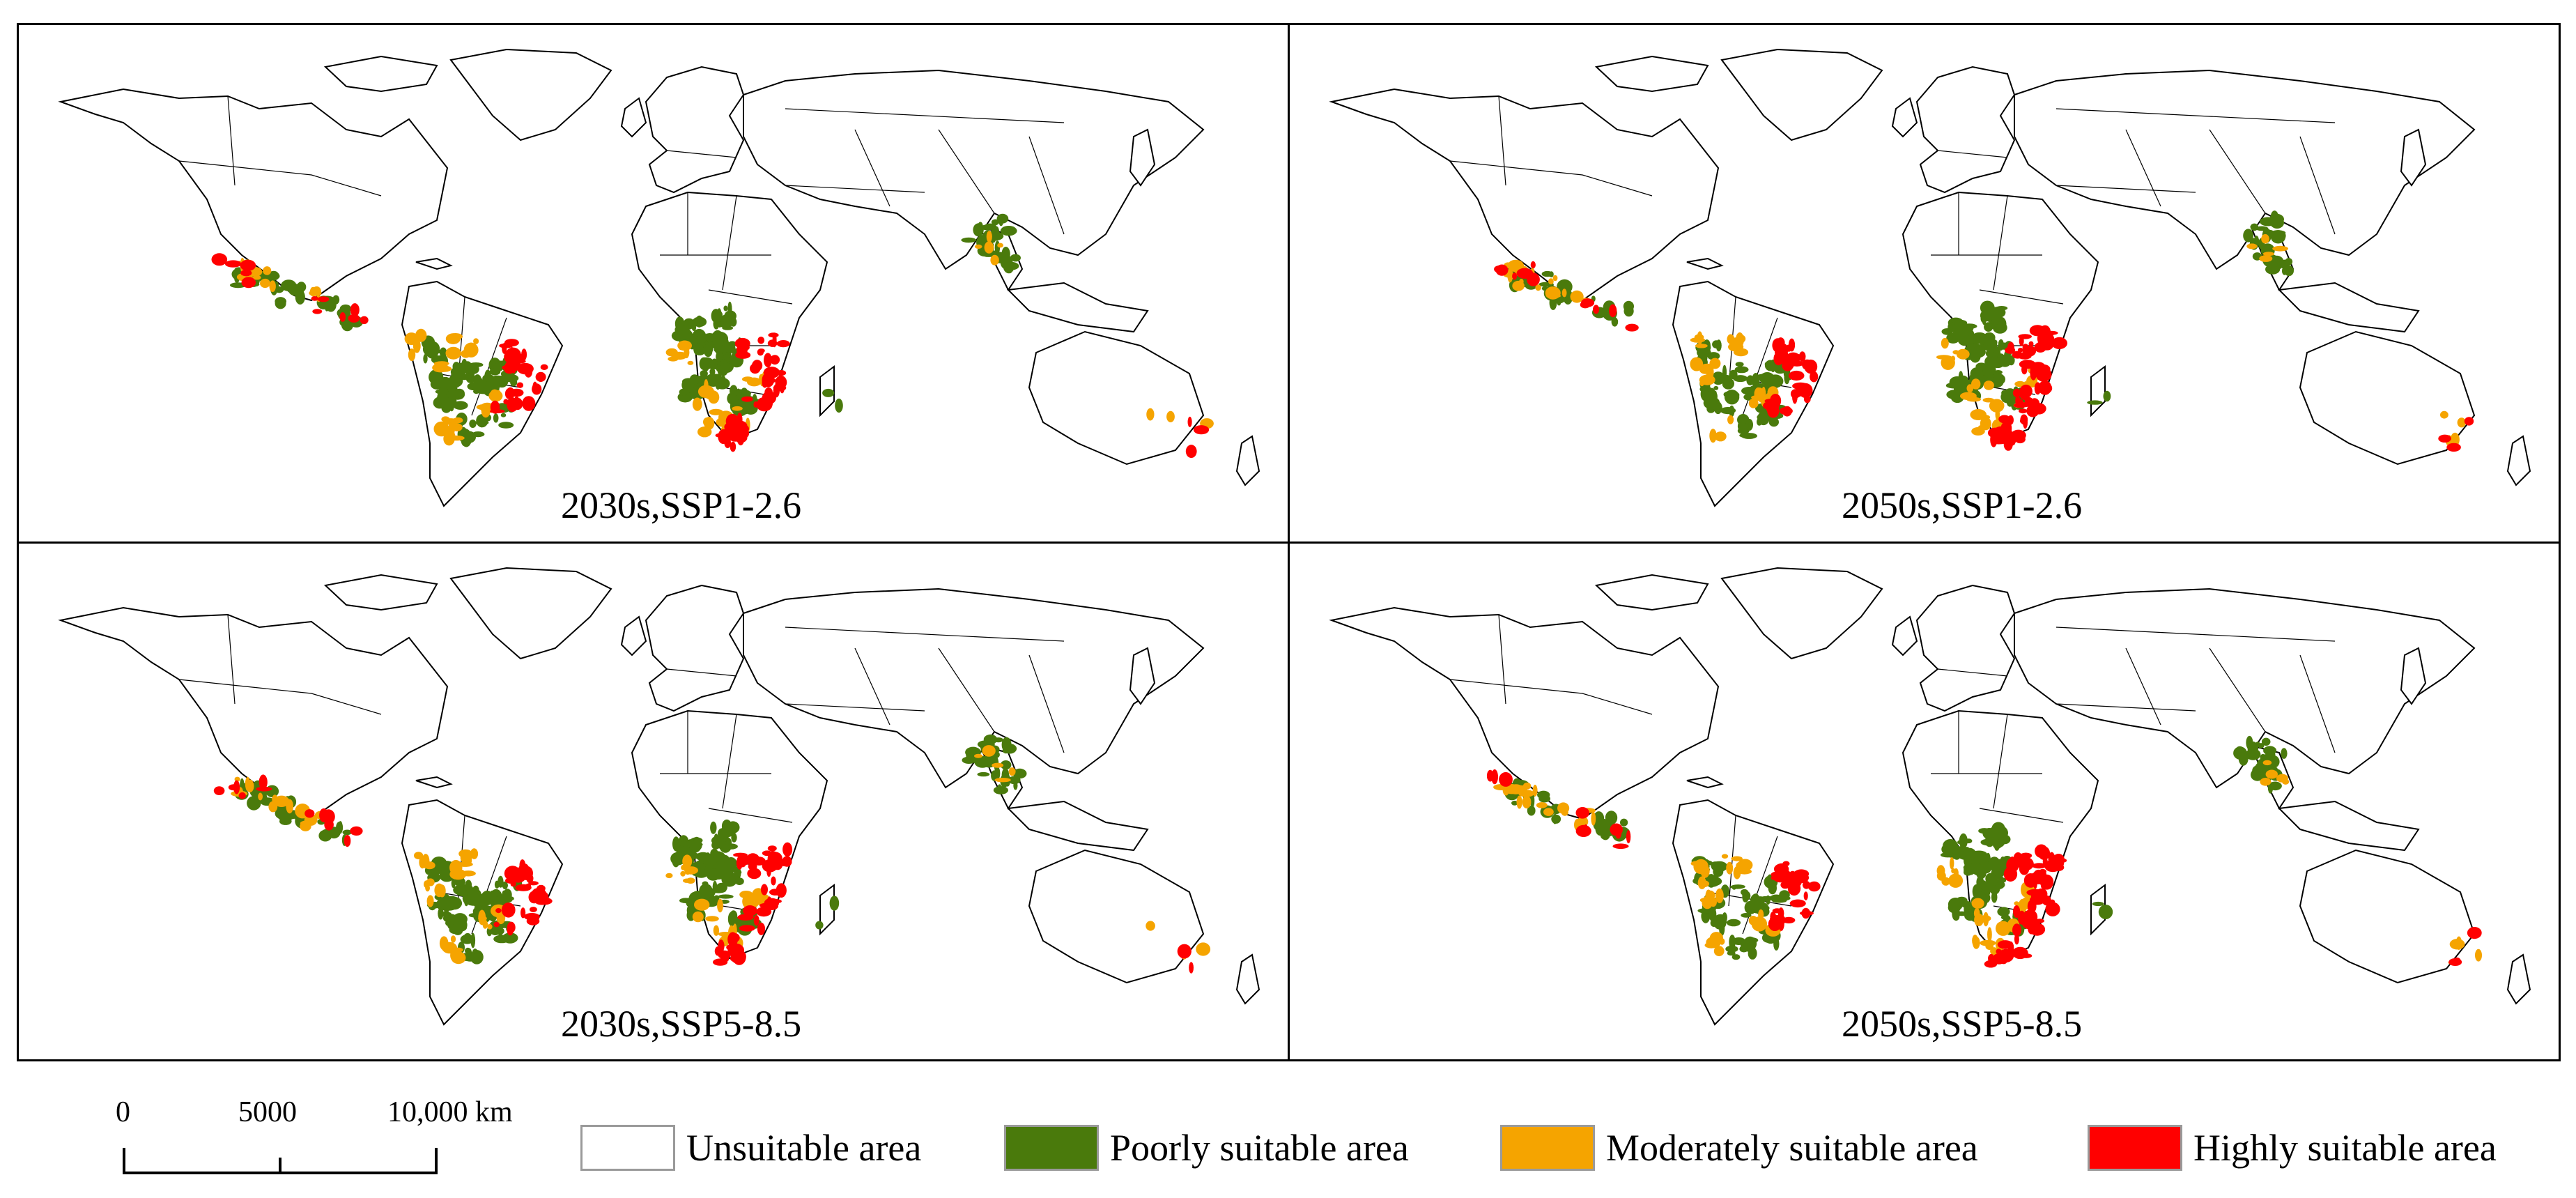 Image resolution: width=2576 pixels, height=1198 pixels. Describe the element at coordinates (2387, 398) in the screenshot. I see `australia-landmass` at that location.